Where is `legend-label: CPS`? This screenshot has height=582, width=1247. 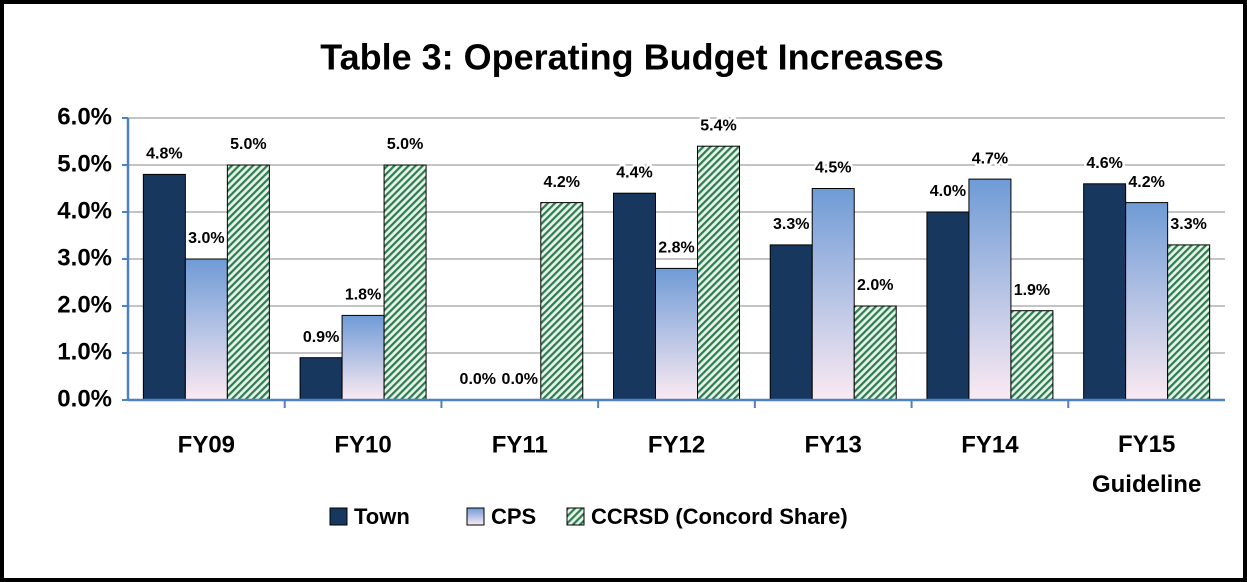
legend-label: CPS is located at coordinates (513, 516).